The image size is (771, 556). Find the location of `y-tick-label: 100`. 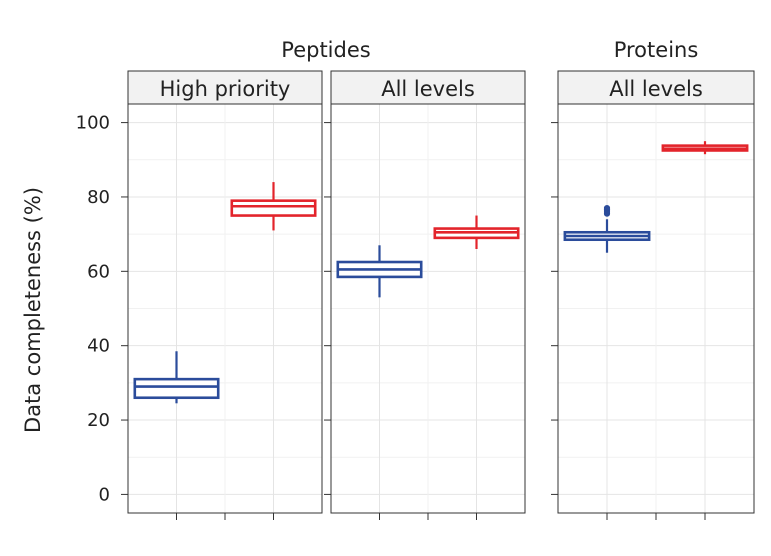

y-tick-label: 100 is located at coordinates (93, 123).